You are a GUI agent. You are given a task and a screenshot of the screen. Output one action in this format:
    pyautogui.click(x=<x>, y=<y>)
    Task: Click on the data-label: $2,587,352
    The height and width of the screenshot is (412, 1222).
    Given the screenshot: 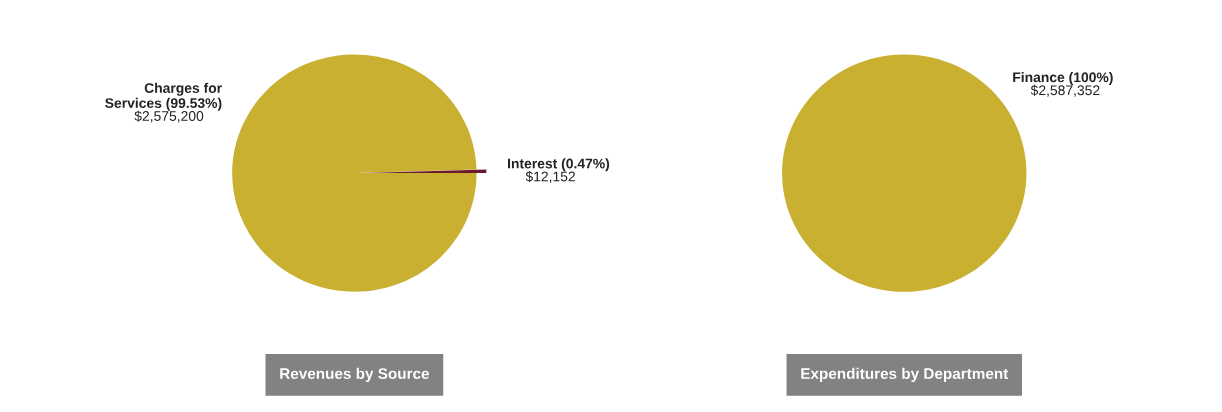 What is the action you would take?
    pyautogui.click(x=1065, y=90)
    